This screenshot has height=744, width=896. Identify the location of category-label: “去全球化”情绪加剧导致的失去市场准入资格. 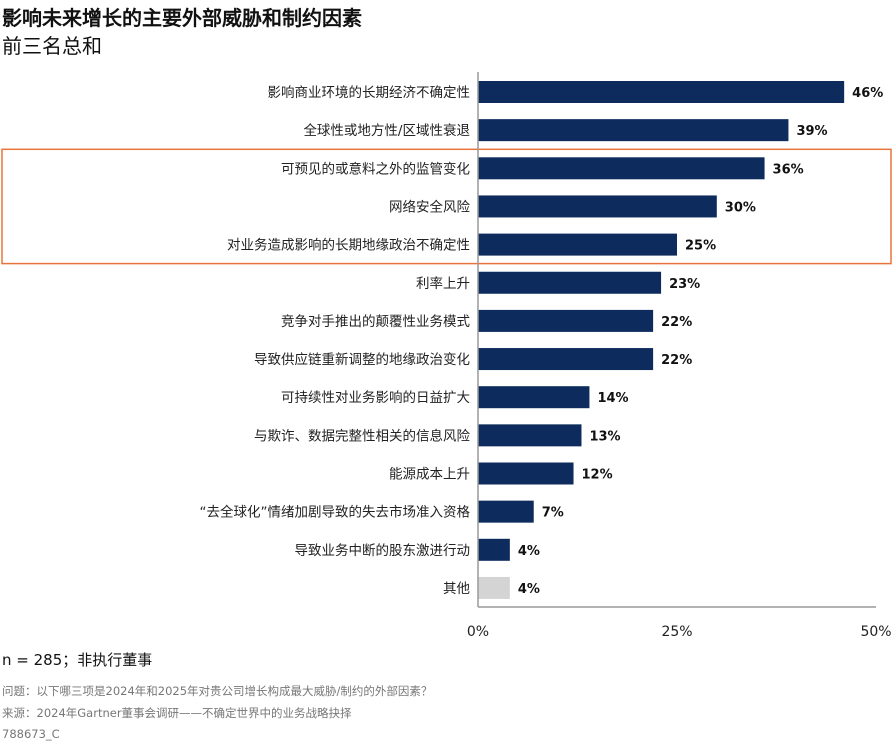
(335, 512).